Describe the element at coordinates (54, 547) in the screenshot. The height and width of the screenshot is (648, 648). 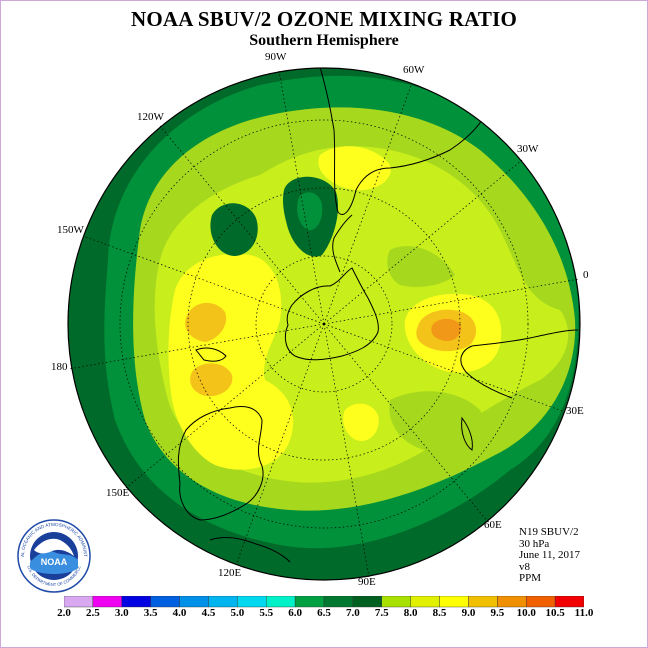
I see `logo-bird` at that location.